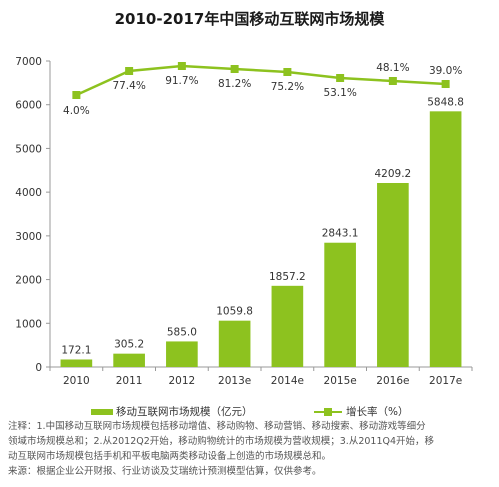 The height and width of the screenshot is (487, 499). I want to click on bar-value-label: 4209.2, so click(393, 174).